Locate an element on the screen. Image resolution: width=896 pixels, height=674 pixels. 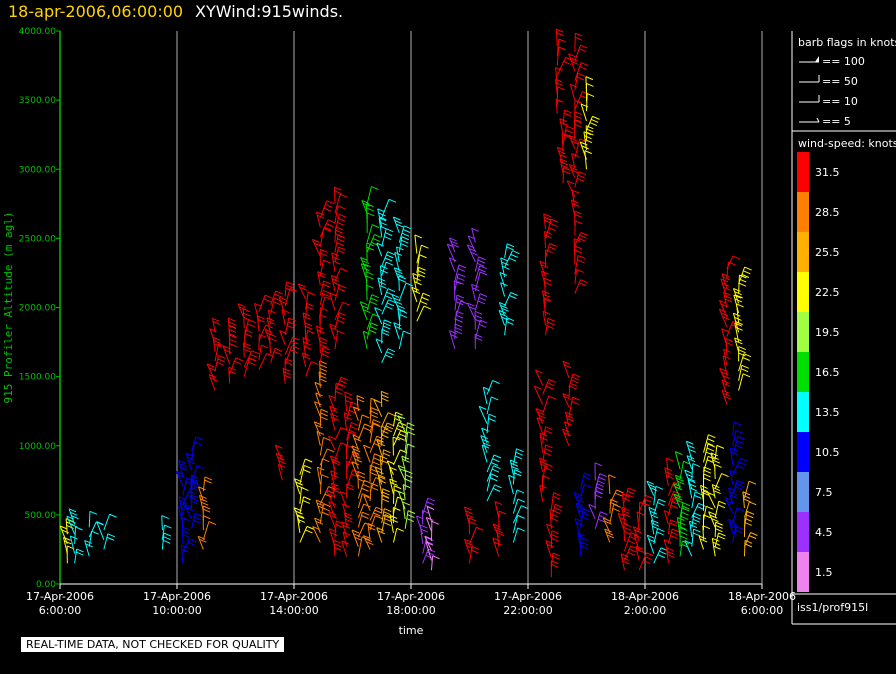
x-tick-date: 17-Apr-2006 is located at coordinates (177, 596).